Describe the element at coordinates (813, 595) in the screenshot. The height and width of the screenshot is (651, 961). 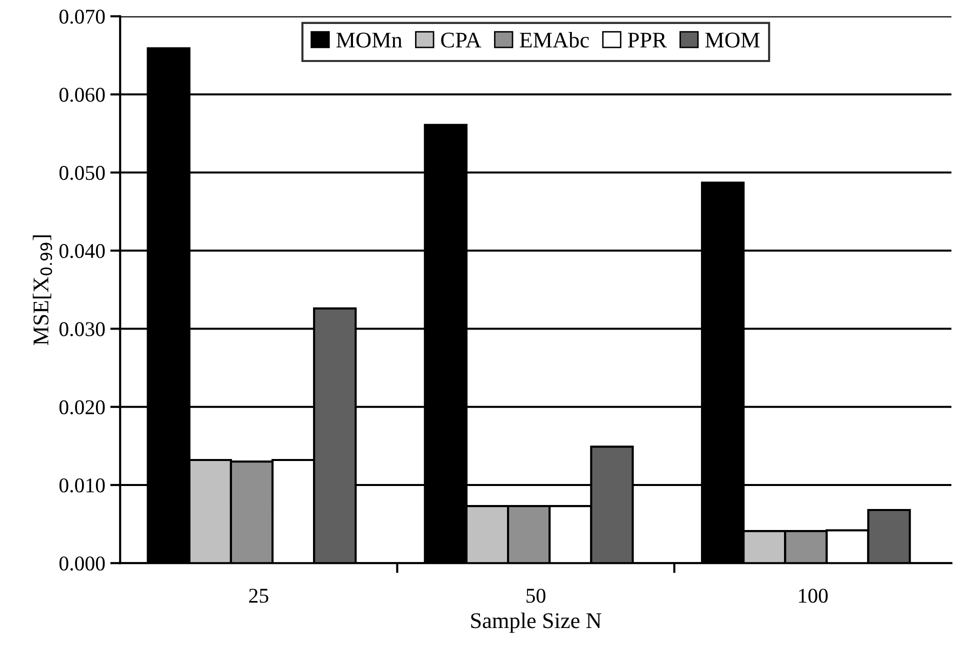
I see `x-tick-label: 100` at that location.